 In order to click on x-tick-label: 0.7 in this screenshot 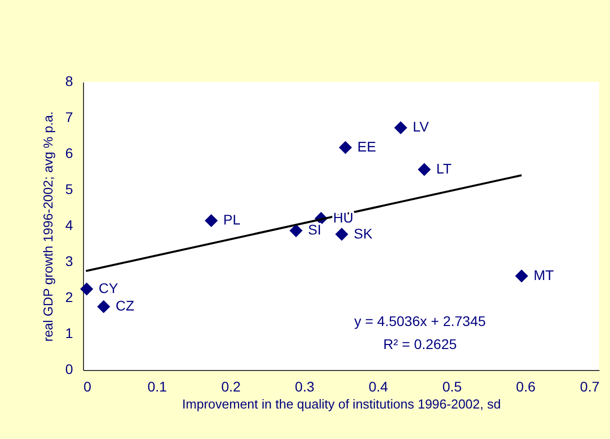, I will do `click(590, 386)`.